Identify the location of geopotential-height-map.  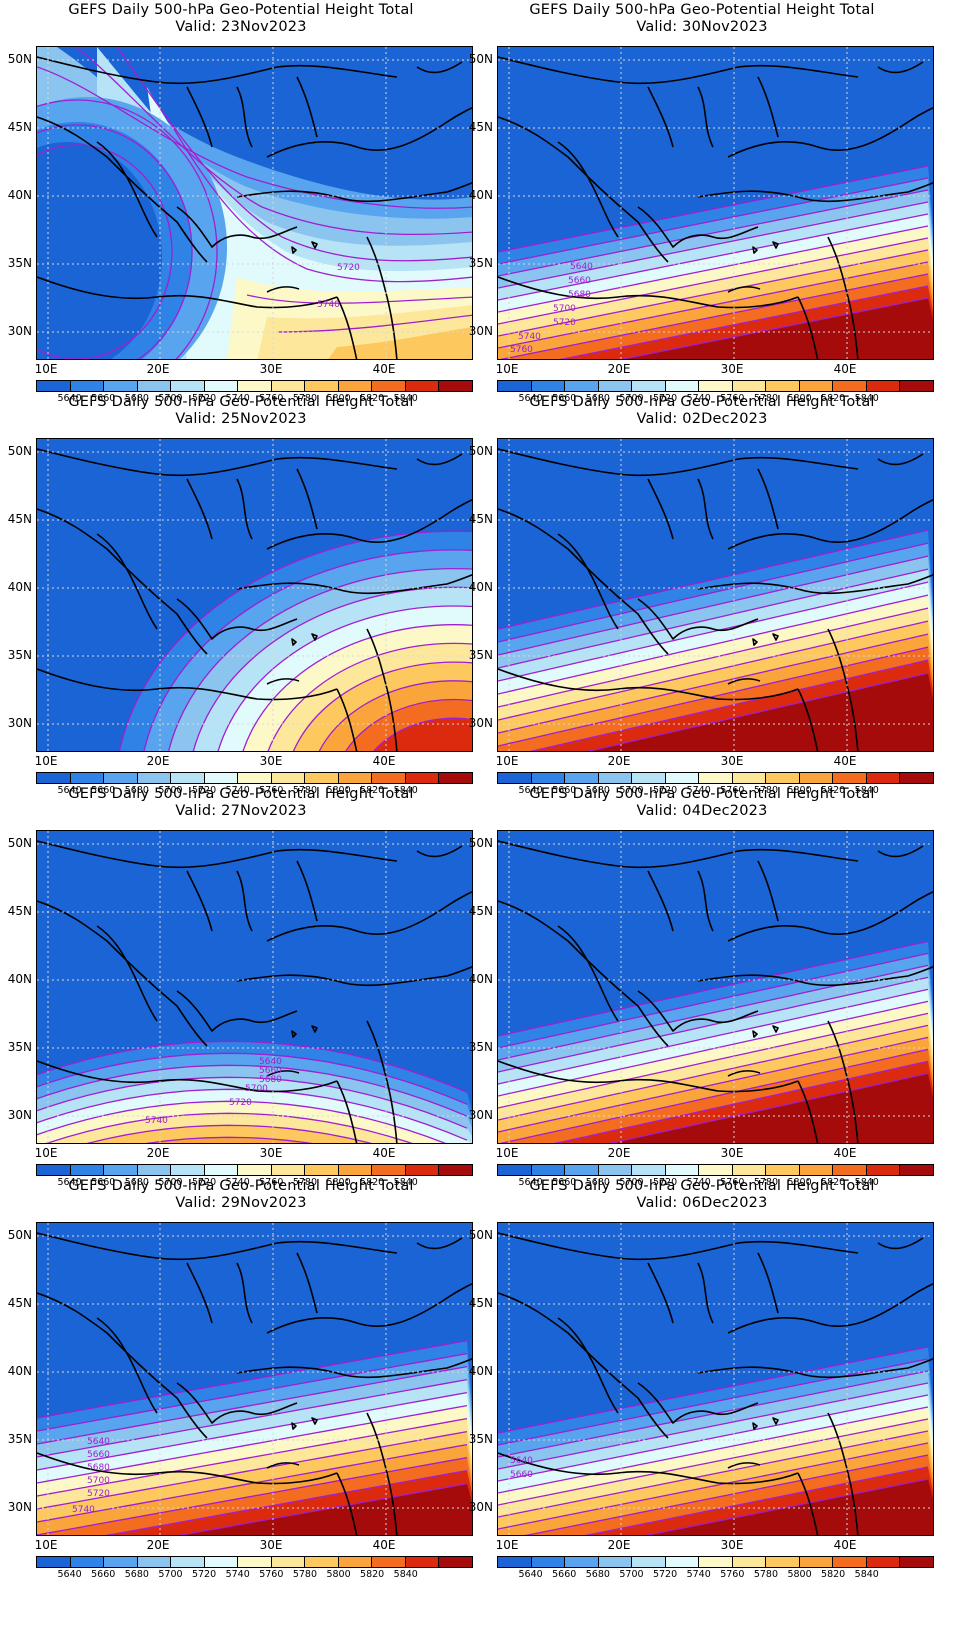
(715, 595).